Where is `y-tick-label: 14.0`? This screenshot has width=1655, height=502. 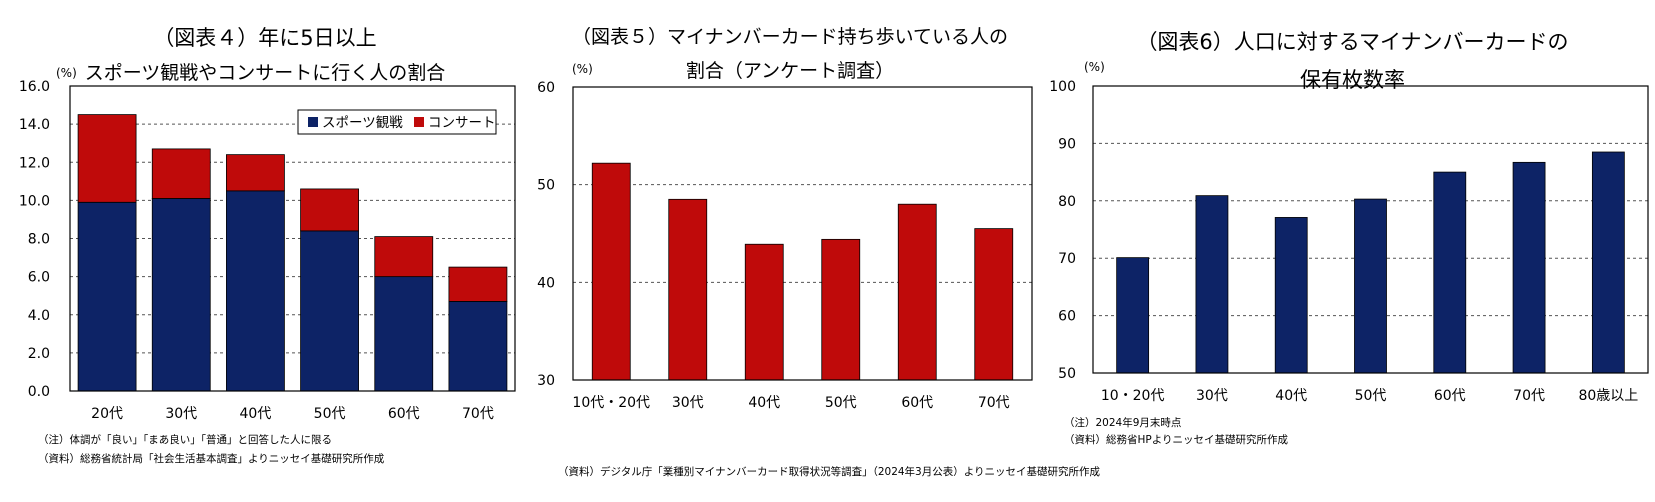
y-tick-label: 14.0 is located at coordinates (34, 125).